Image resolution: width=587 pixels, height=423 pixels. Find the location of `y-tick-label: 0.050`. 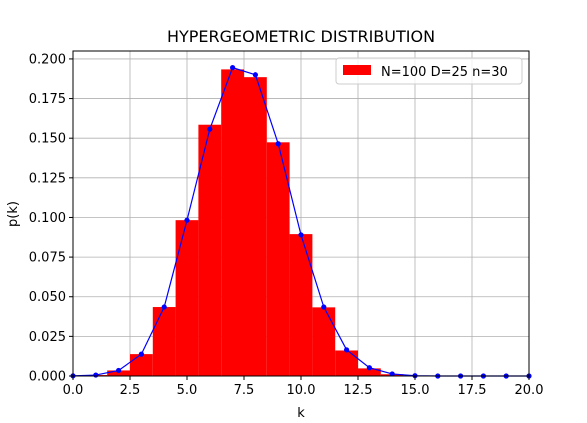

y-tick-label: 0.050 is located at coordinates (47, 297).